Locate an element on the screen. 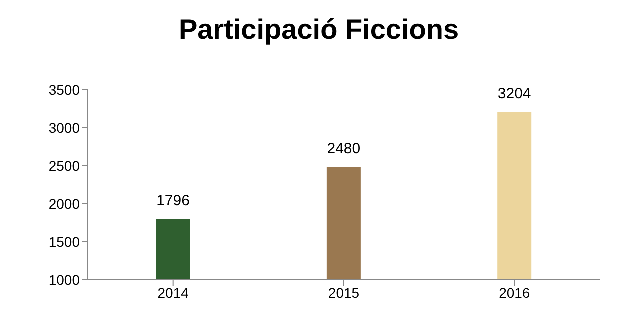 The width and height of the screenshot is (638, 328). y-tick-label: 3500 is located at coordinates (64, 90).